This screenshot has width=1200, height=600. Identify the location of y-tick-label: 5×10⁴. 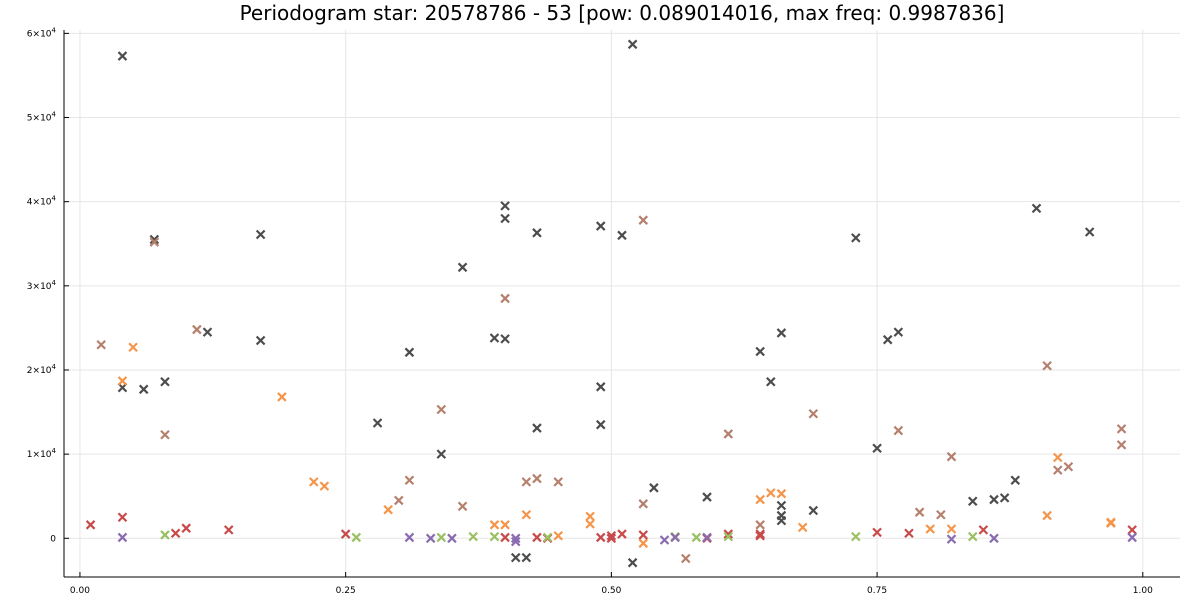
(42, 117).